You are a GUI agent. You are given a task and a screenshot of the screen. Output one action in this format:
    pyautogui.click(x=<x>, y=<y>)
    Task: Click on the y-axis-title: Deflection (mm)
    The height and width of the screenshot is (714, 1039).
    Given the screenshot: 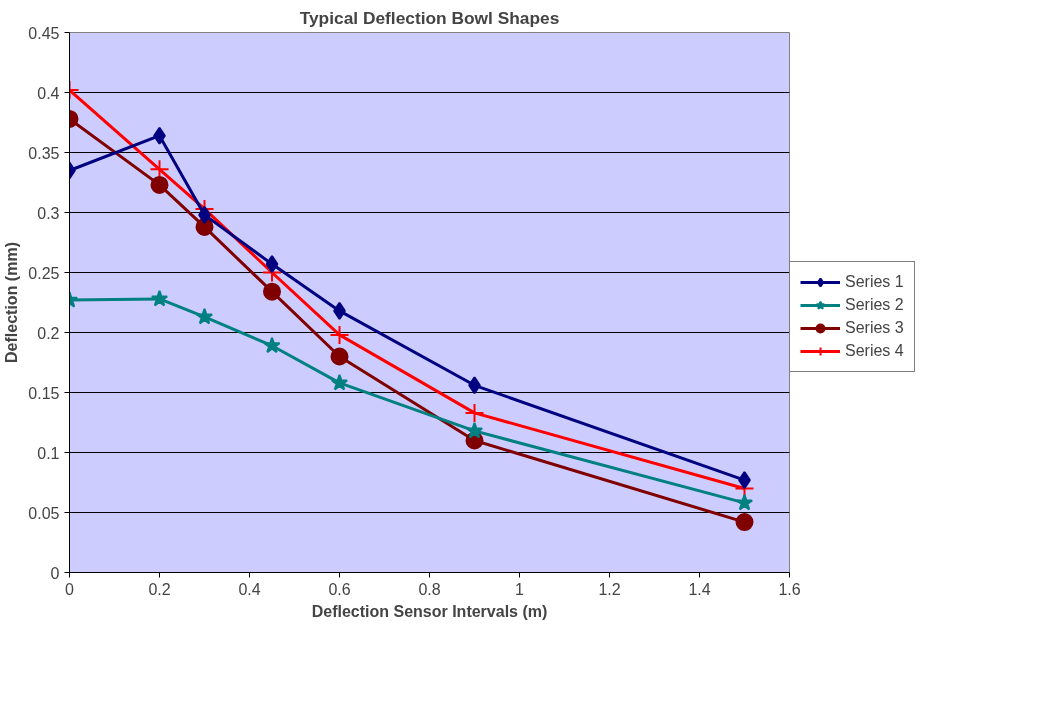 What is the action you would take?
    pyautogui.click(x=12, y=302)
    